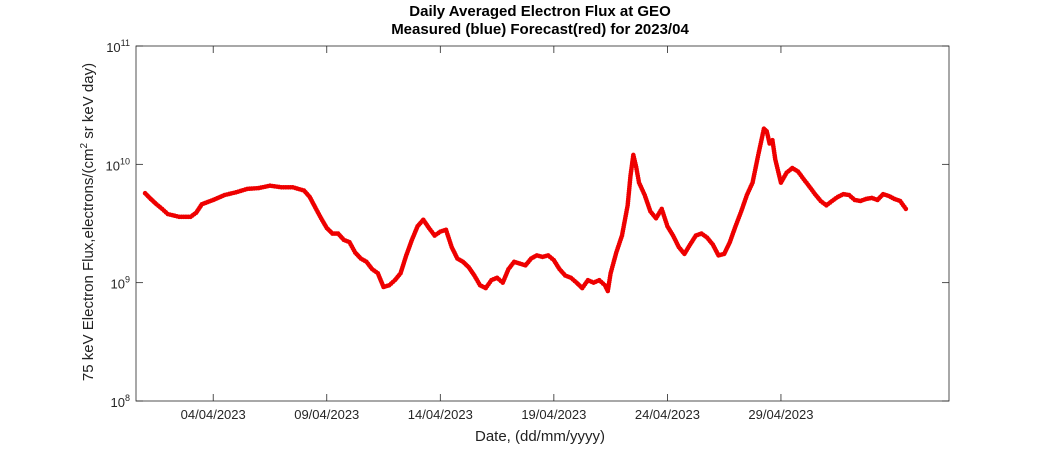 This screenshot has width=1050, height=450. What do you see at coordinates (120, 401) in the screenshot?
I see `y-tick-label: 10⁸` at bounding box center [120, 401].